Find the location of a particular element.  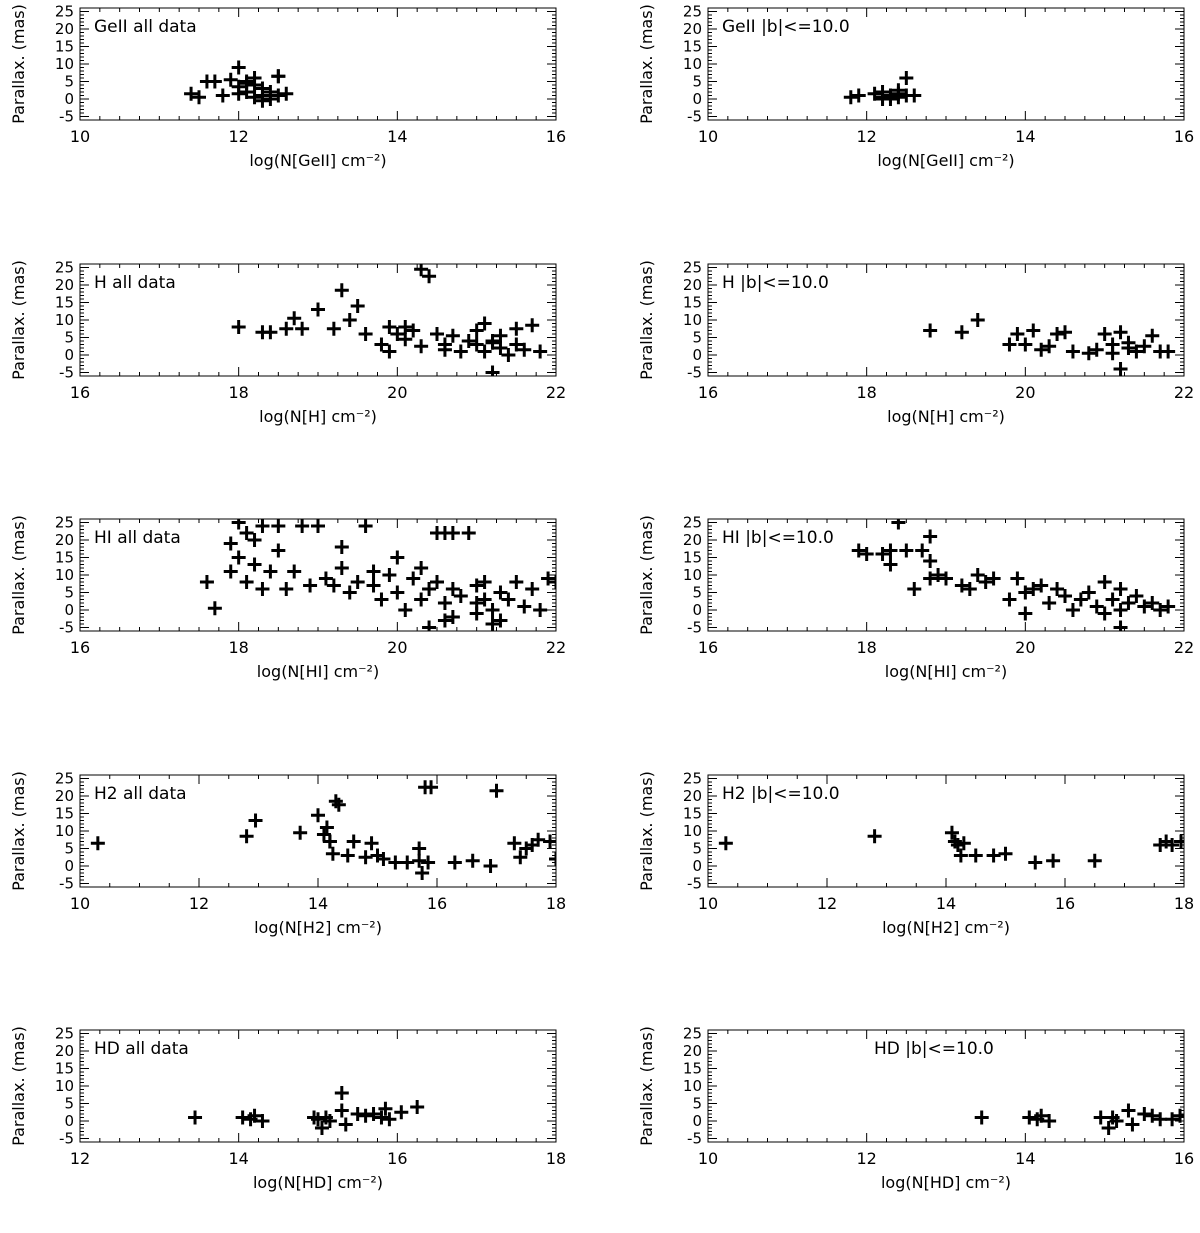

x-tick-label: 10 is located at coordinates (708, 1158).